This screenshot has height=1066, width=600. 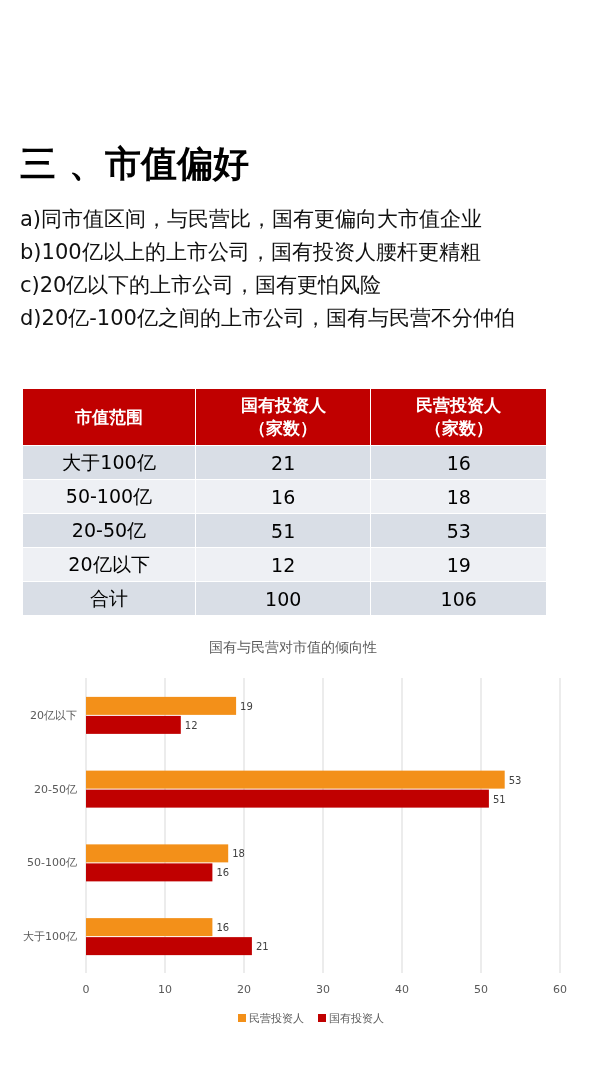 What do you see at coordinates (459, 417) in the screenshot?
I see `x-tick-label: 民营投资人（家数）` at bounding box center [459, 417].